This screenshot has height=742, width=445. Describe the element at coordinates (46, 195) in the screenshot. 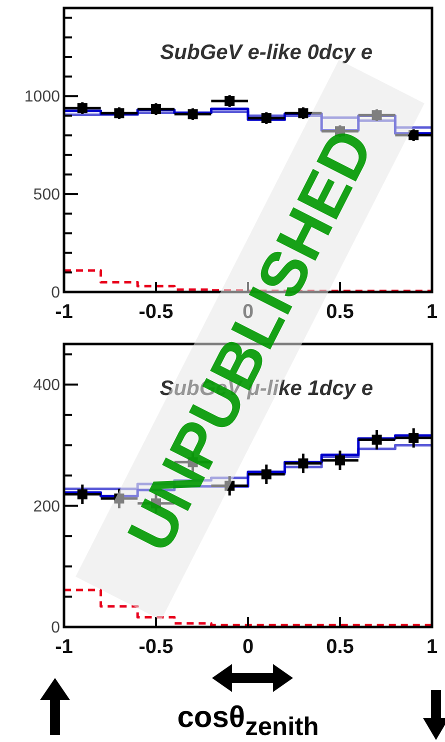

I see `y-tick-label: 500` at that location.